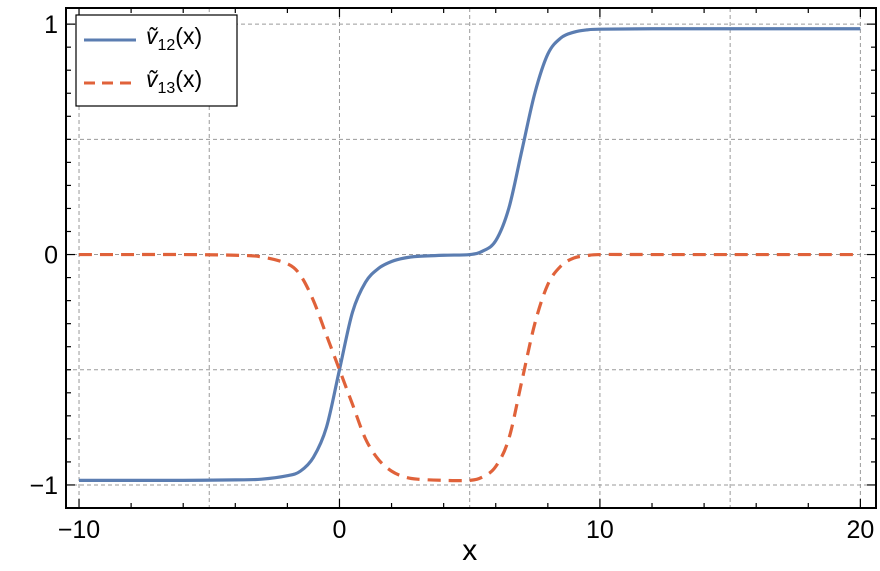  Describe the element at coordinates (143, 38) in the screenshot. I see `legend-entry-v12: ṽ12(x)` at that location.